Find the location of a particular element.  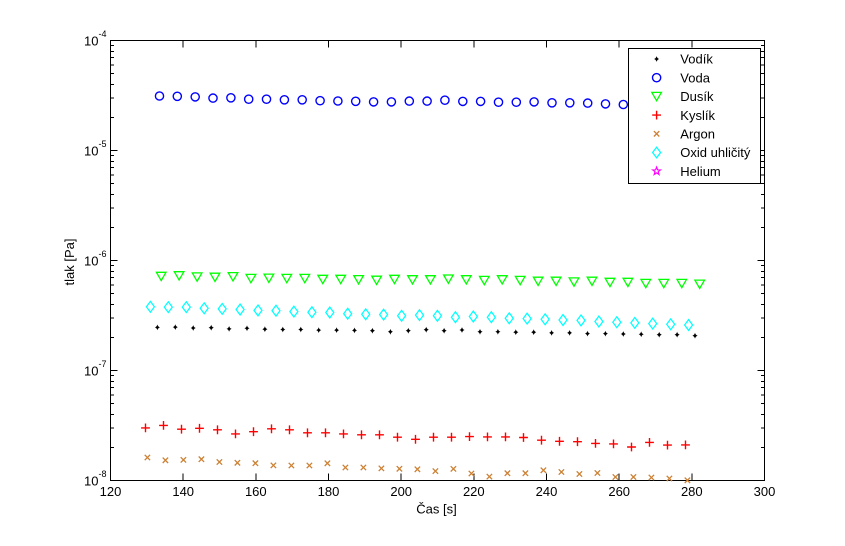

svg-text: 300 is located at coordinates (765, 491).